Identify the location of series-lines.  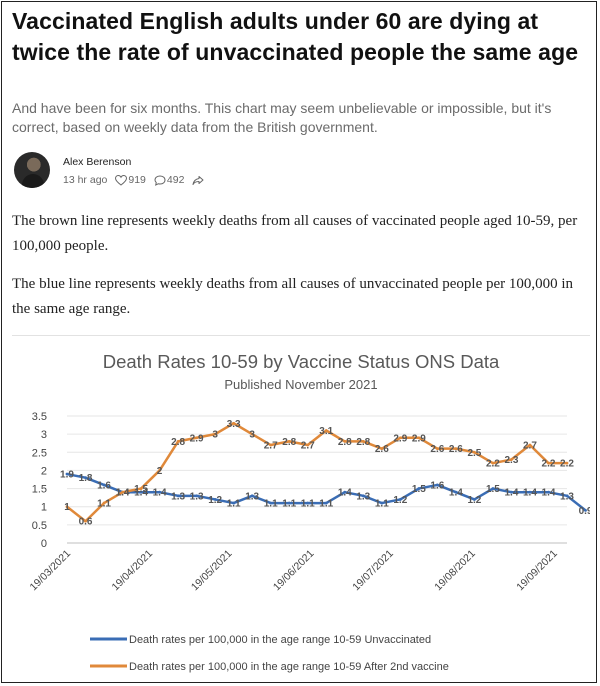
(326, 472).